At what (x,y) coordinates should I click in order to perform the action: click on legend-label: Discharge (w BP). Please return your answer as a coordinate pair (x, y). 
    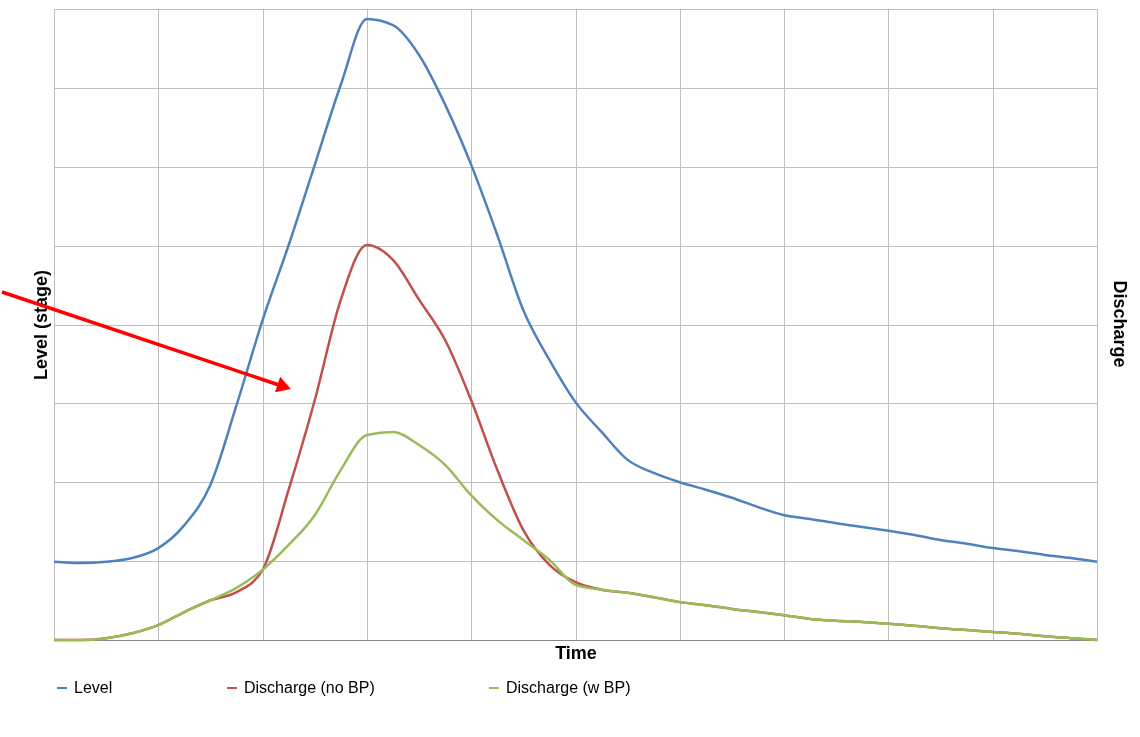
    Looking at the image, I should click on (568, 687).